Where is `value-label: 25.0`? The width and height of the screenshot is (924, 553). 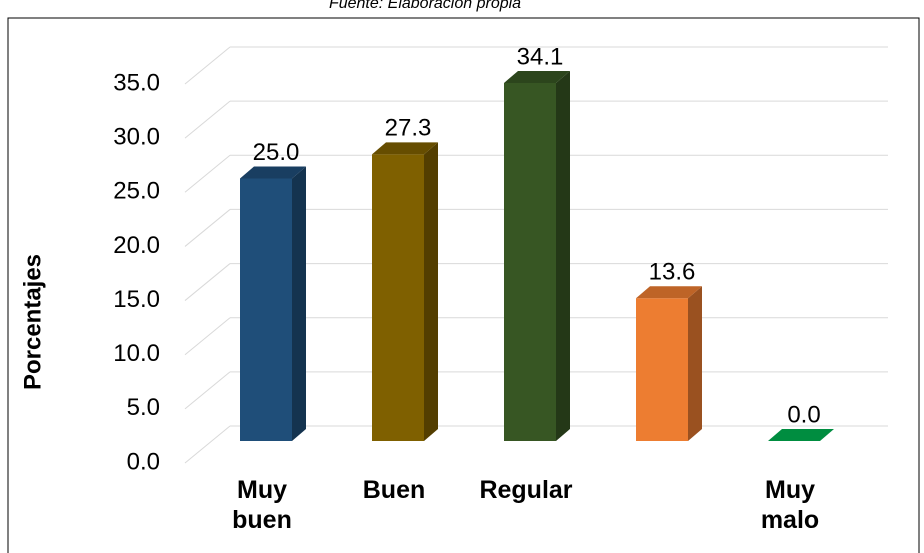 value-label: 25.0 is located at coordinates (276, 152).